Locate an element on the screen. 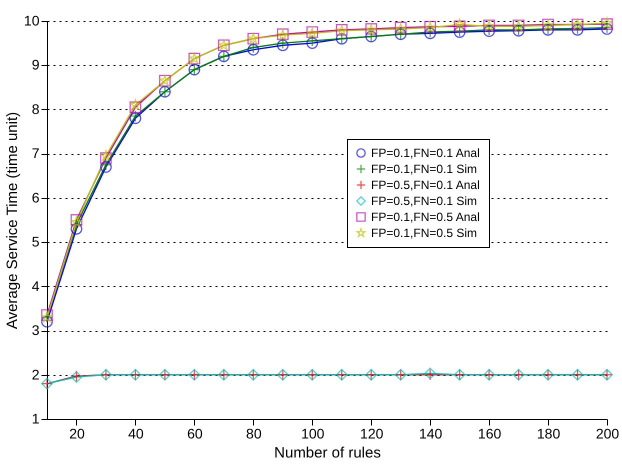  y-tick-label: 5 is located at coordinates (36, 242).